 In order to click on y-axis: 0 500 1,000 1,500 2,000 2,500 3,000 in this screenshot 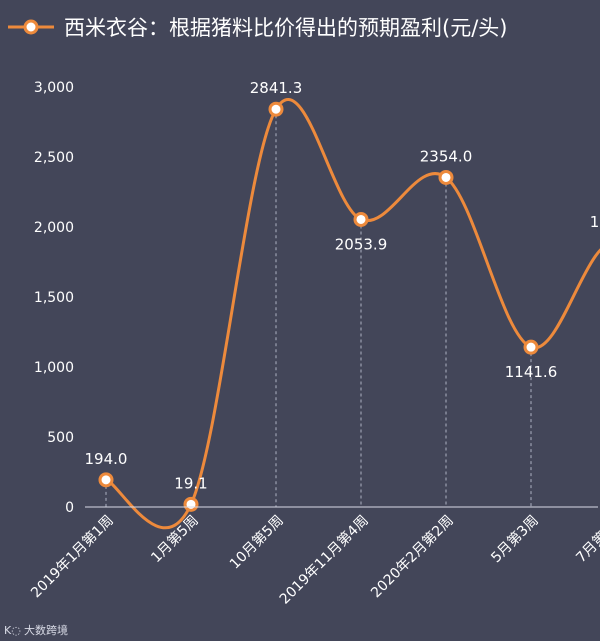, I will do `click(54, 298)`.